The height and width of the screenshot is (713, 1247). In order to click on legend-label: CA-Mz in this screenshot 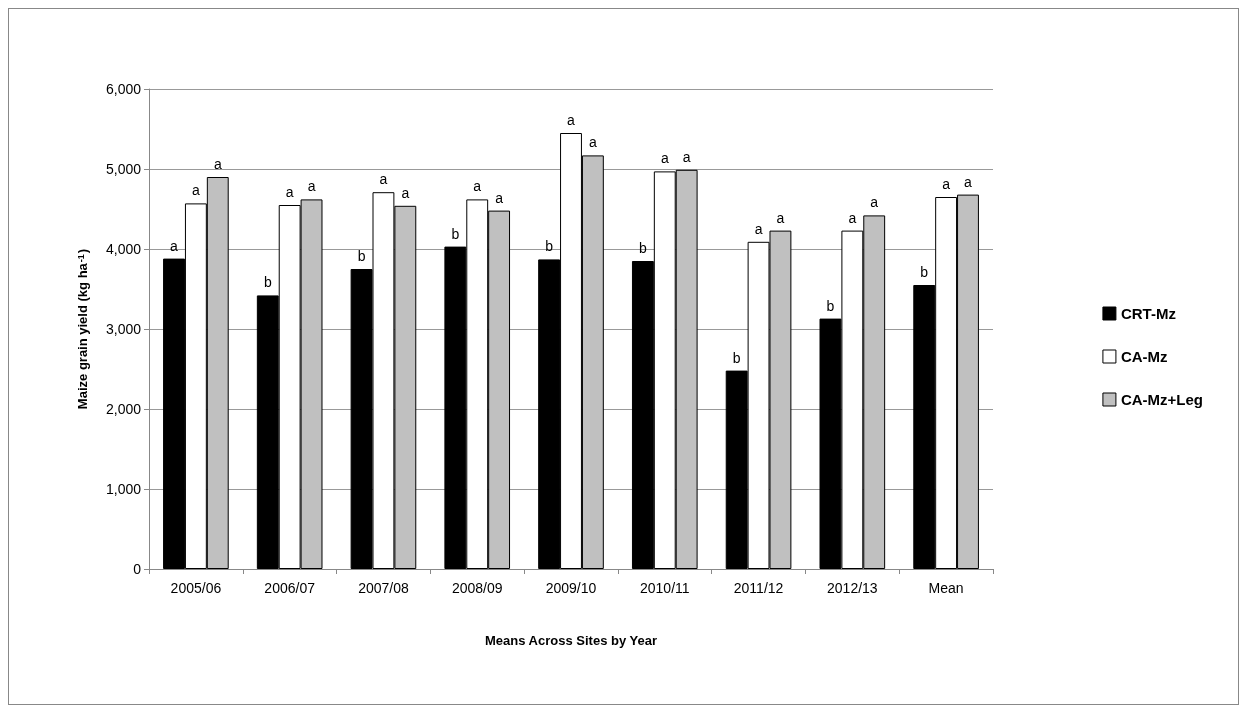, I will do `click(1144, 356)`.